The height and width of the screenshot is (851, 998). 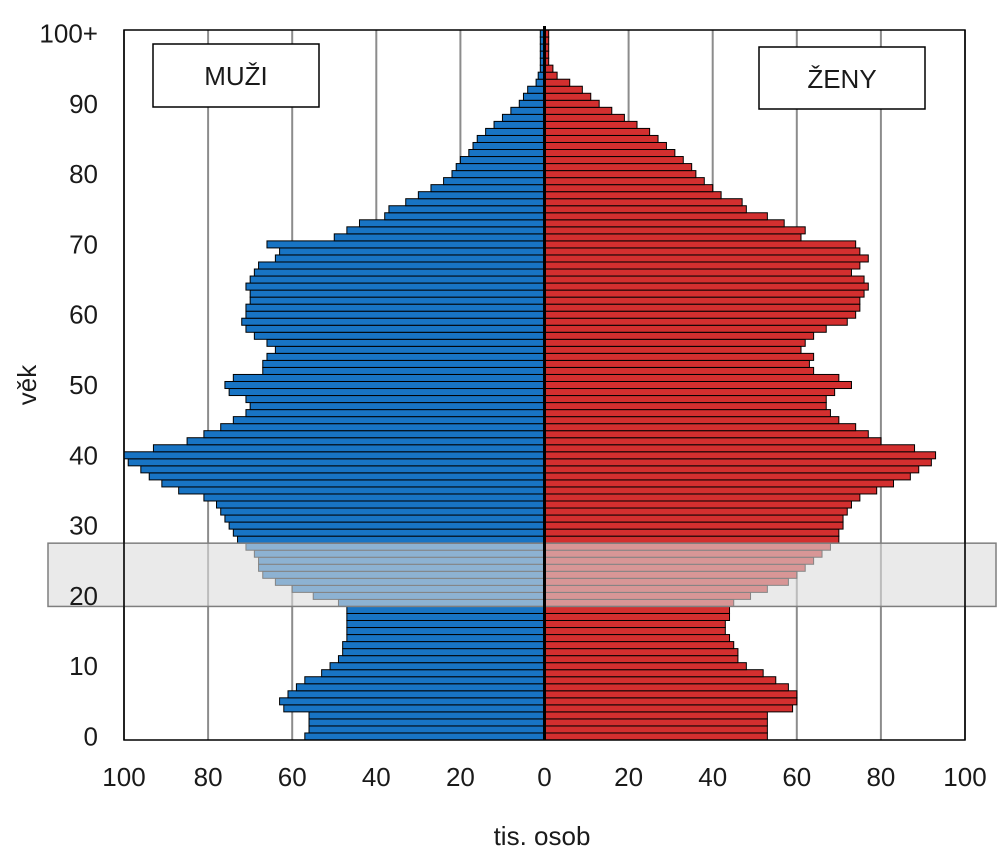 What do you see at coordinates (27, 384) in the screenshot?
I see `y-axis-title: věk` at bounding box center [27, 384].